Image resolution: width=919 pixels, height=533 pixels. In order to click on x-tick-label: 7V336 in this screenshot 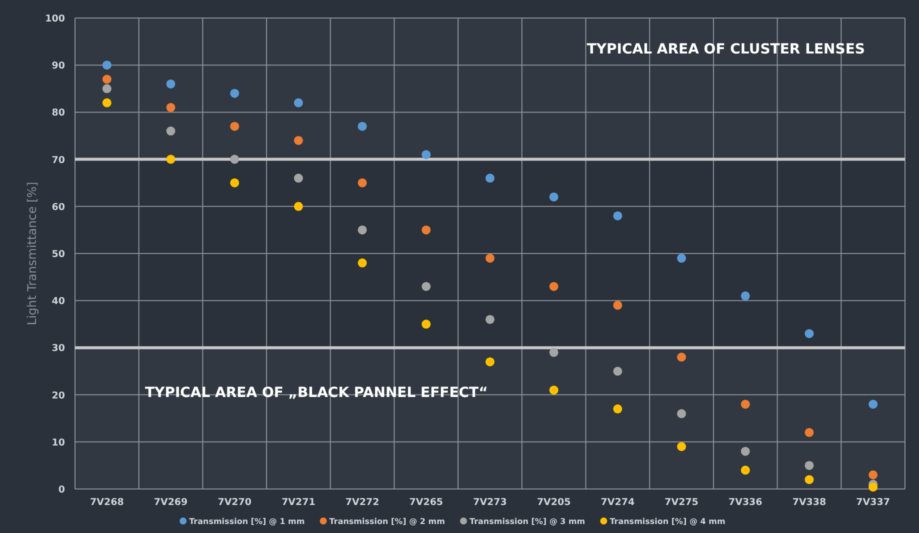, I will do `click(745, 502)`.